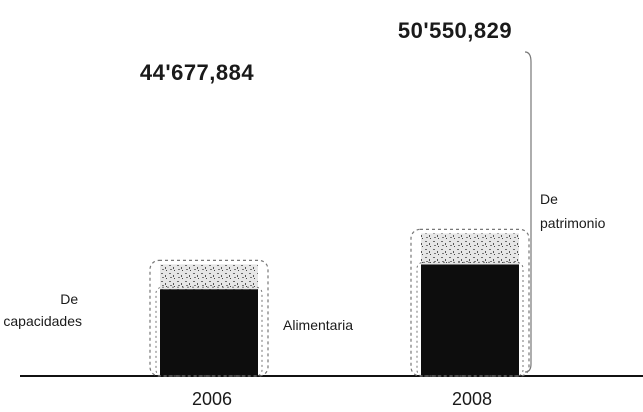 The height and width of the screenshot is (412, 643). I want to click on bar-alimentaria-2008, so click(470, 320).